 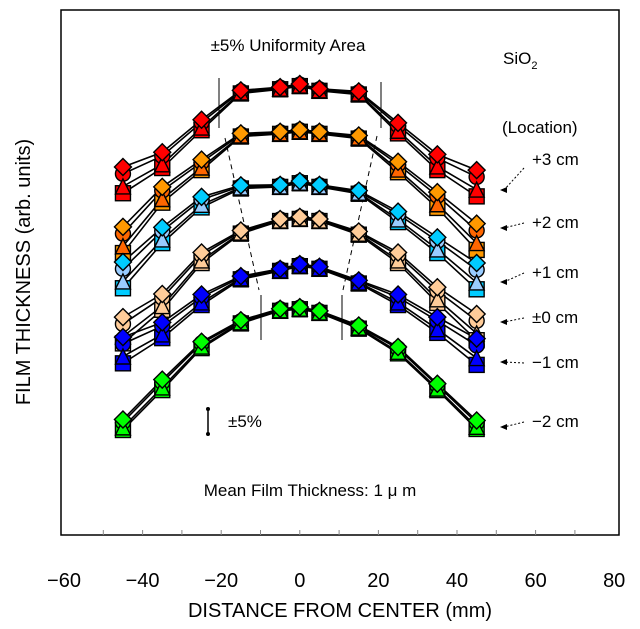 I want to click on series-line-square, so click(x=300, y=281).